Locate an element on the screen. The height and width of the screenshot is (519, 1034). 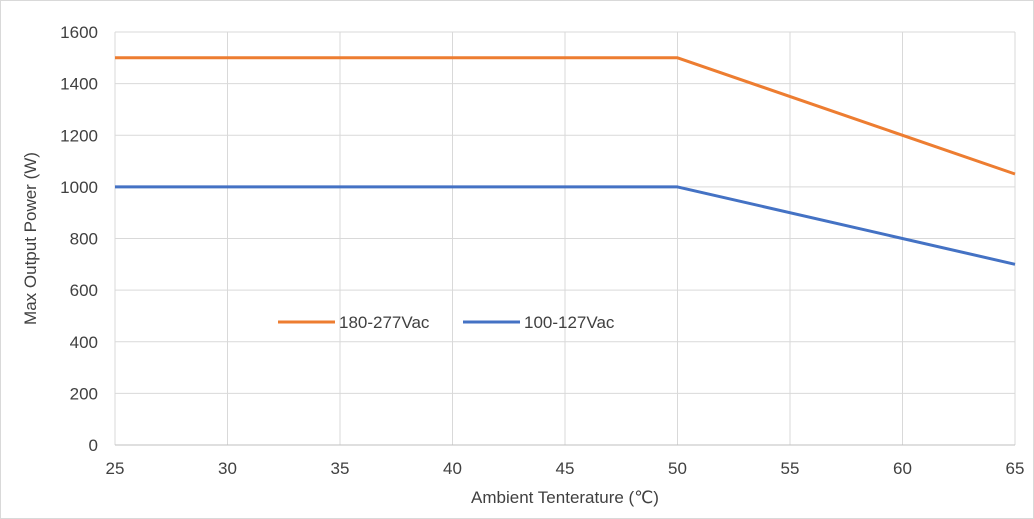
y-tick-label: 1600 is located at coordinates (79, 32).